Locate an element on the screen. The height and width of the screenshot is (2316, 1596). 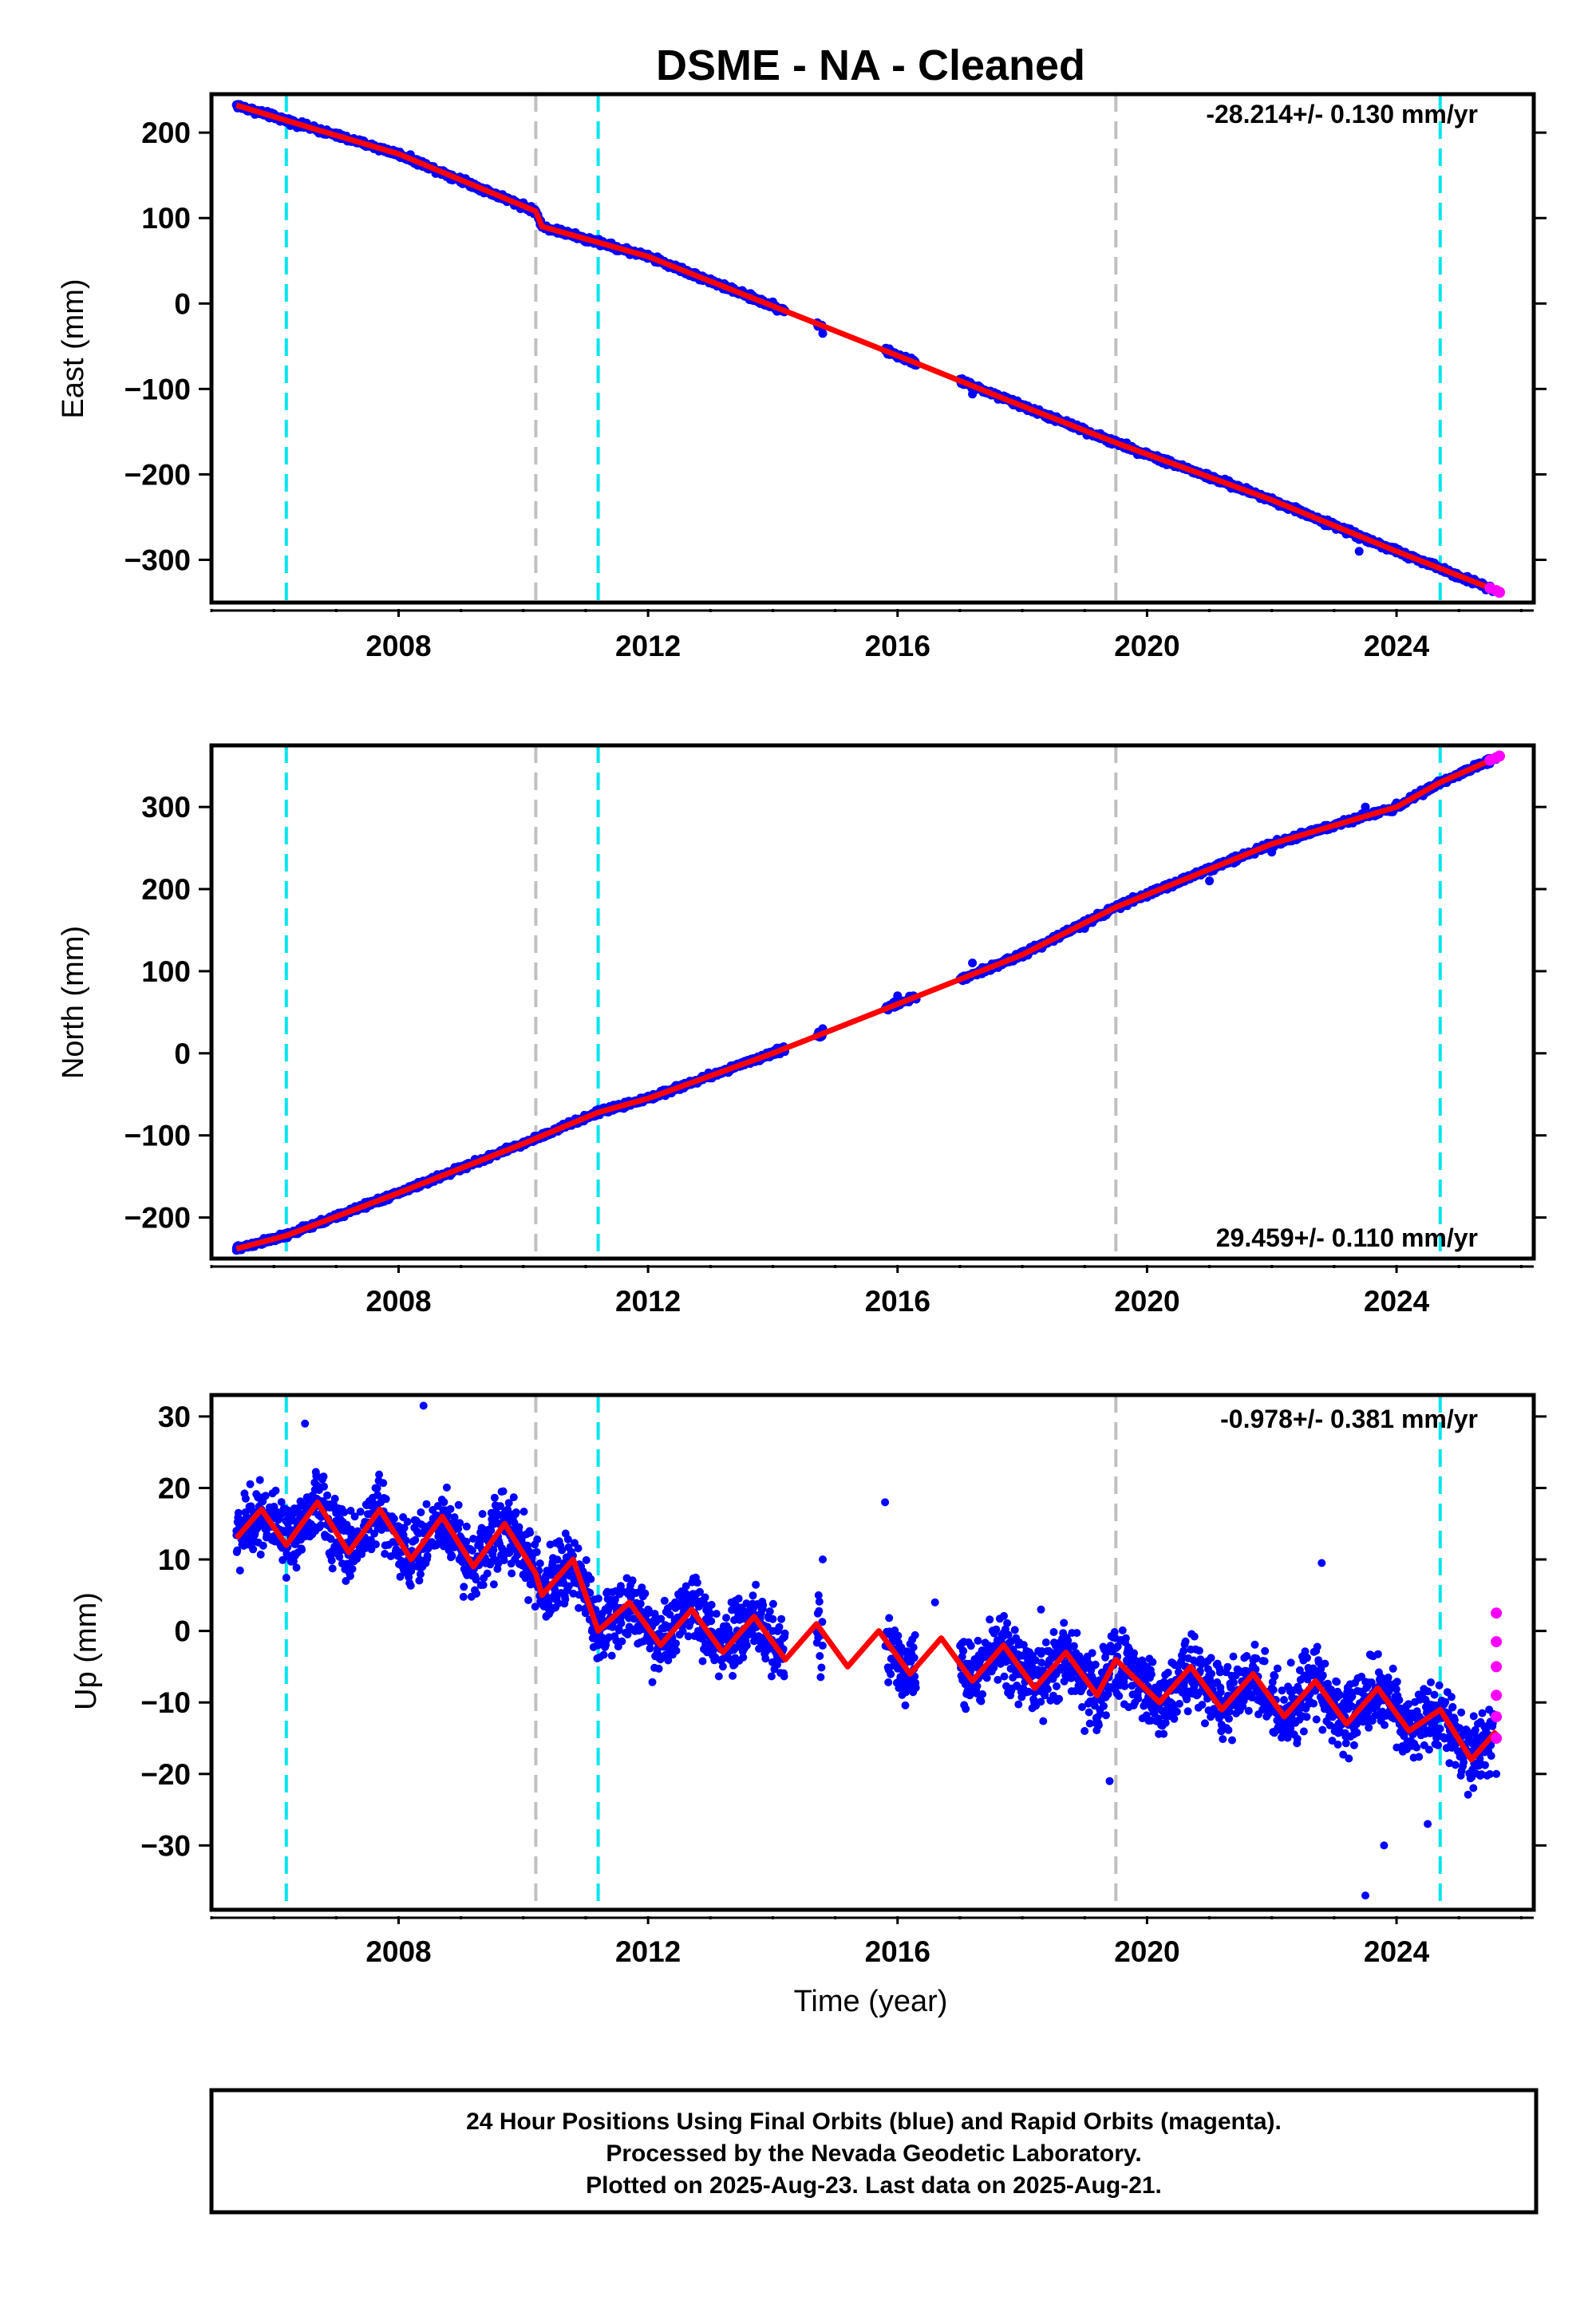
north-y-tick-label: −100 is located at coordinates (157, 1136).